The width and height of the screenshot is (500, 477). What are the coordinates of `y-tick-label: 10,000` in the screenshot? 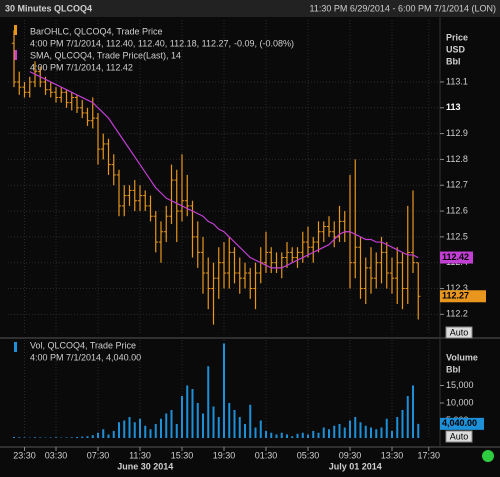 It's located at (460, 402).